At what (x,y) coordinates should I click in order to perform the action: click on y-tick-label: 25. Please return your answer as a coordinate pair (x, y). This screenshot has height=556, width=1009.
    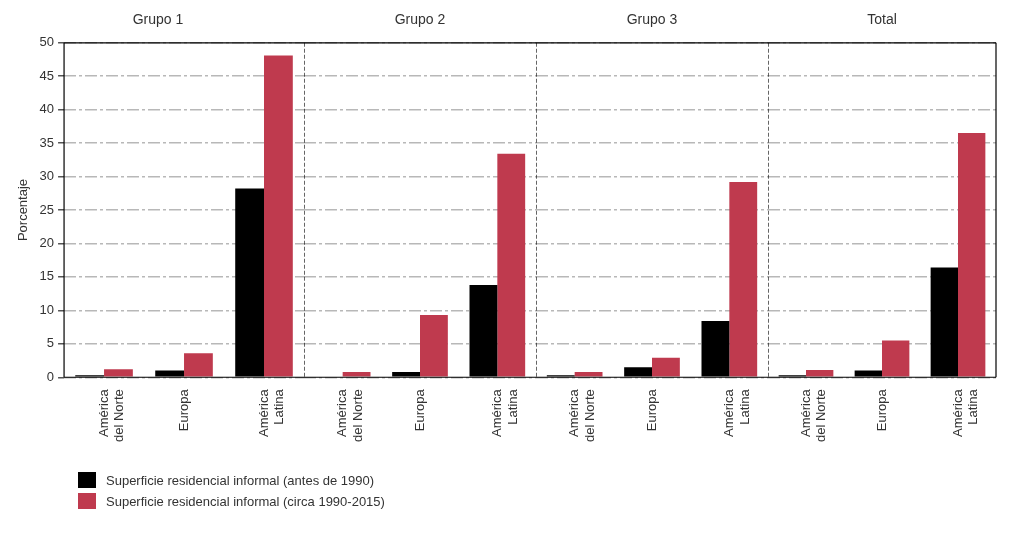
    Looking at the image, I should click on (47, 209).